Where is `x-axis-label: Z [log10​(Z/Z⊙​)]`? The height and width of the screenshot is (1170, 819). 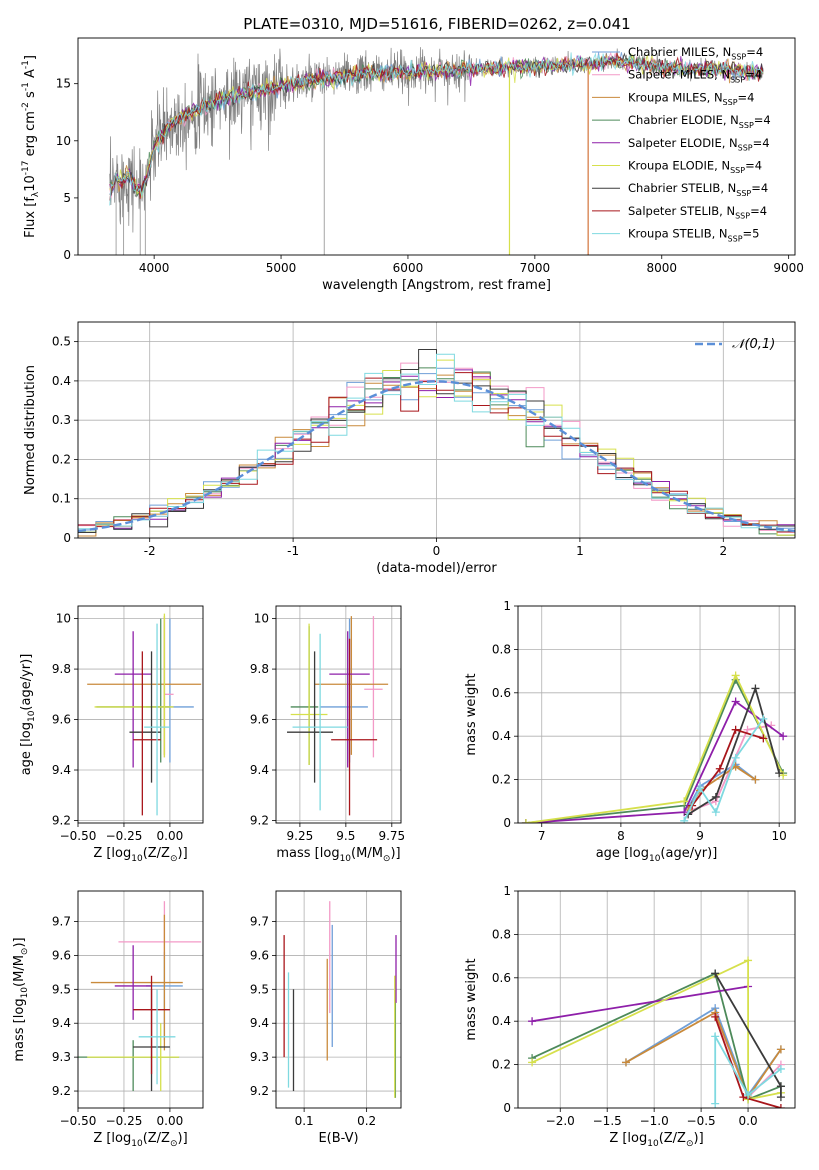 x-axis-label: Z [log10​(Z/Z⊙​)] is located at coordinates (656, 1140).